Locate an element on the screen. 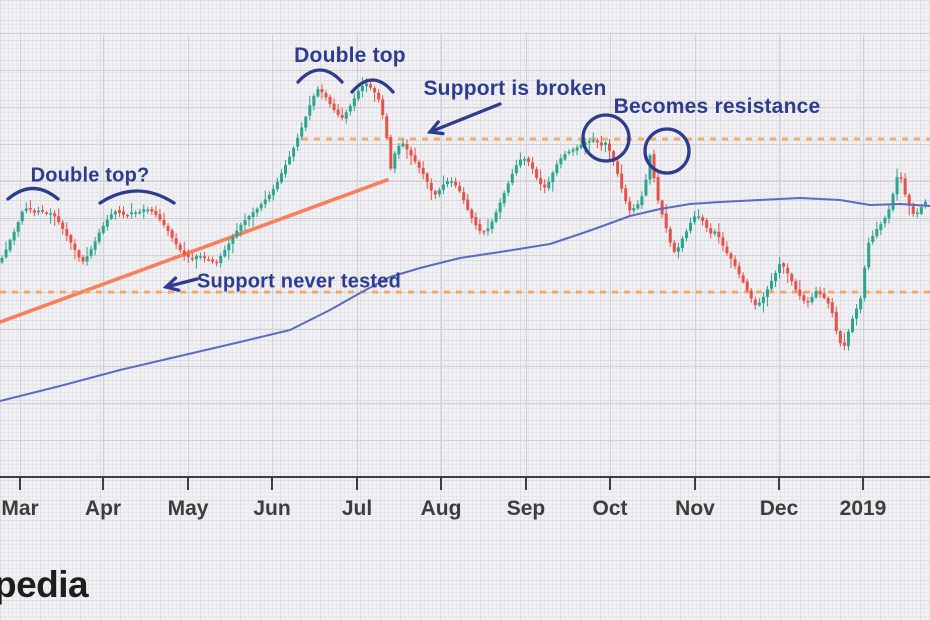 The width and height of the screenshot is (930, 620). x-axis-label: May is located at coordinates (188, 508).